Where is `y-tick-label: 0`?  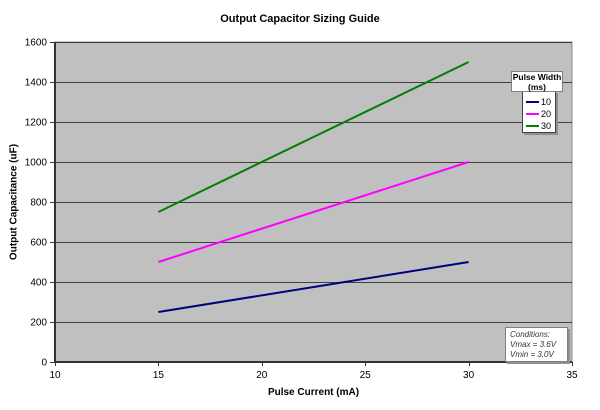
y-tick-label: 0 is located at coordinates (44, 363).